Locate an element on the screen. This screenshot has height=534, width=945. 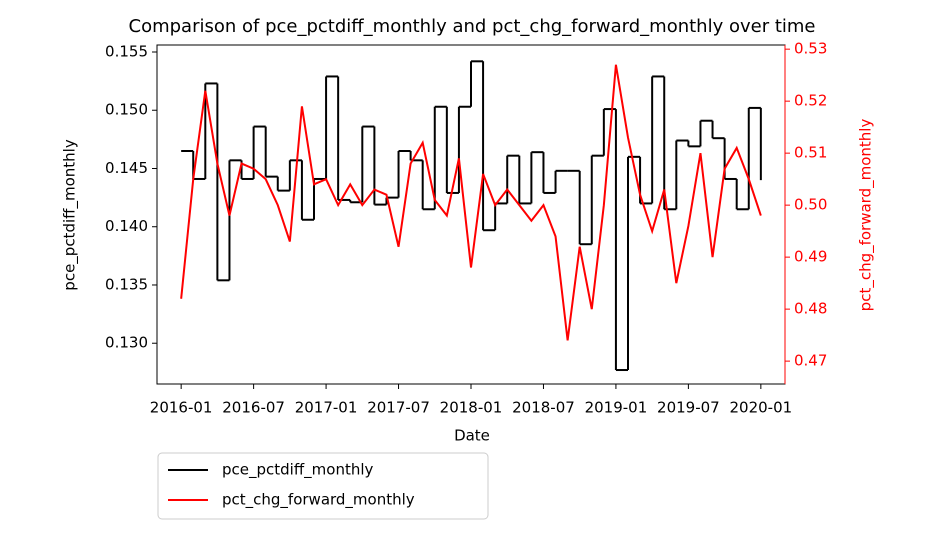
y2-tick-label: 0.53 is located at coordinates (810, 49).